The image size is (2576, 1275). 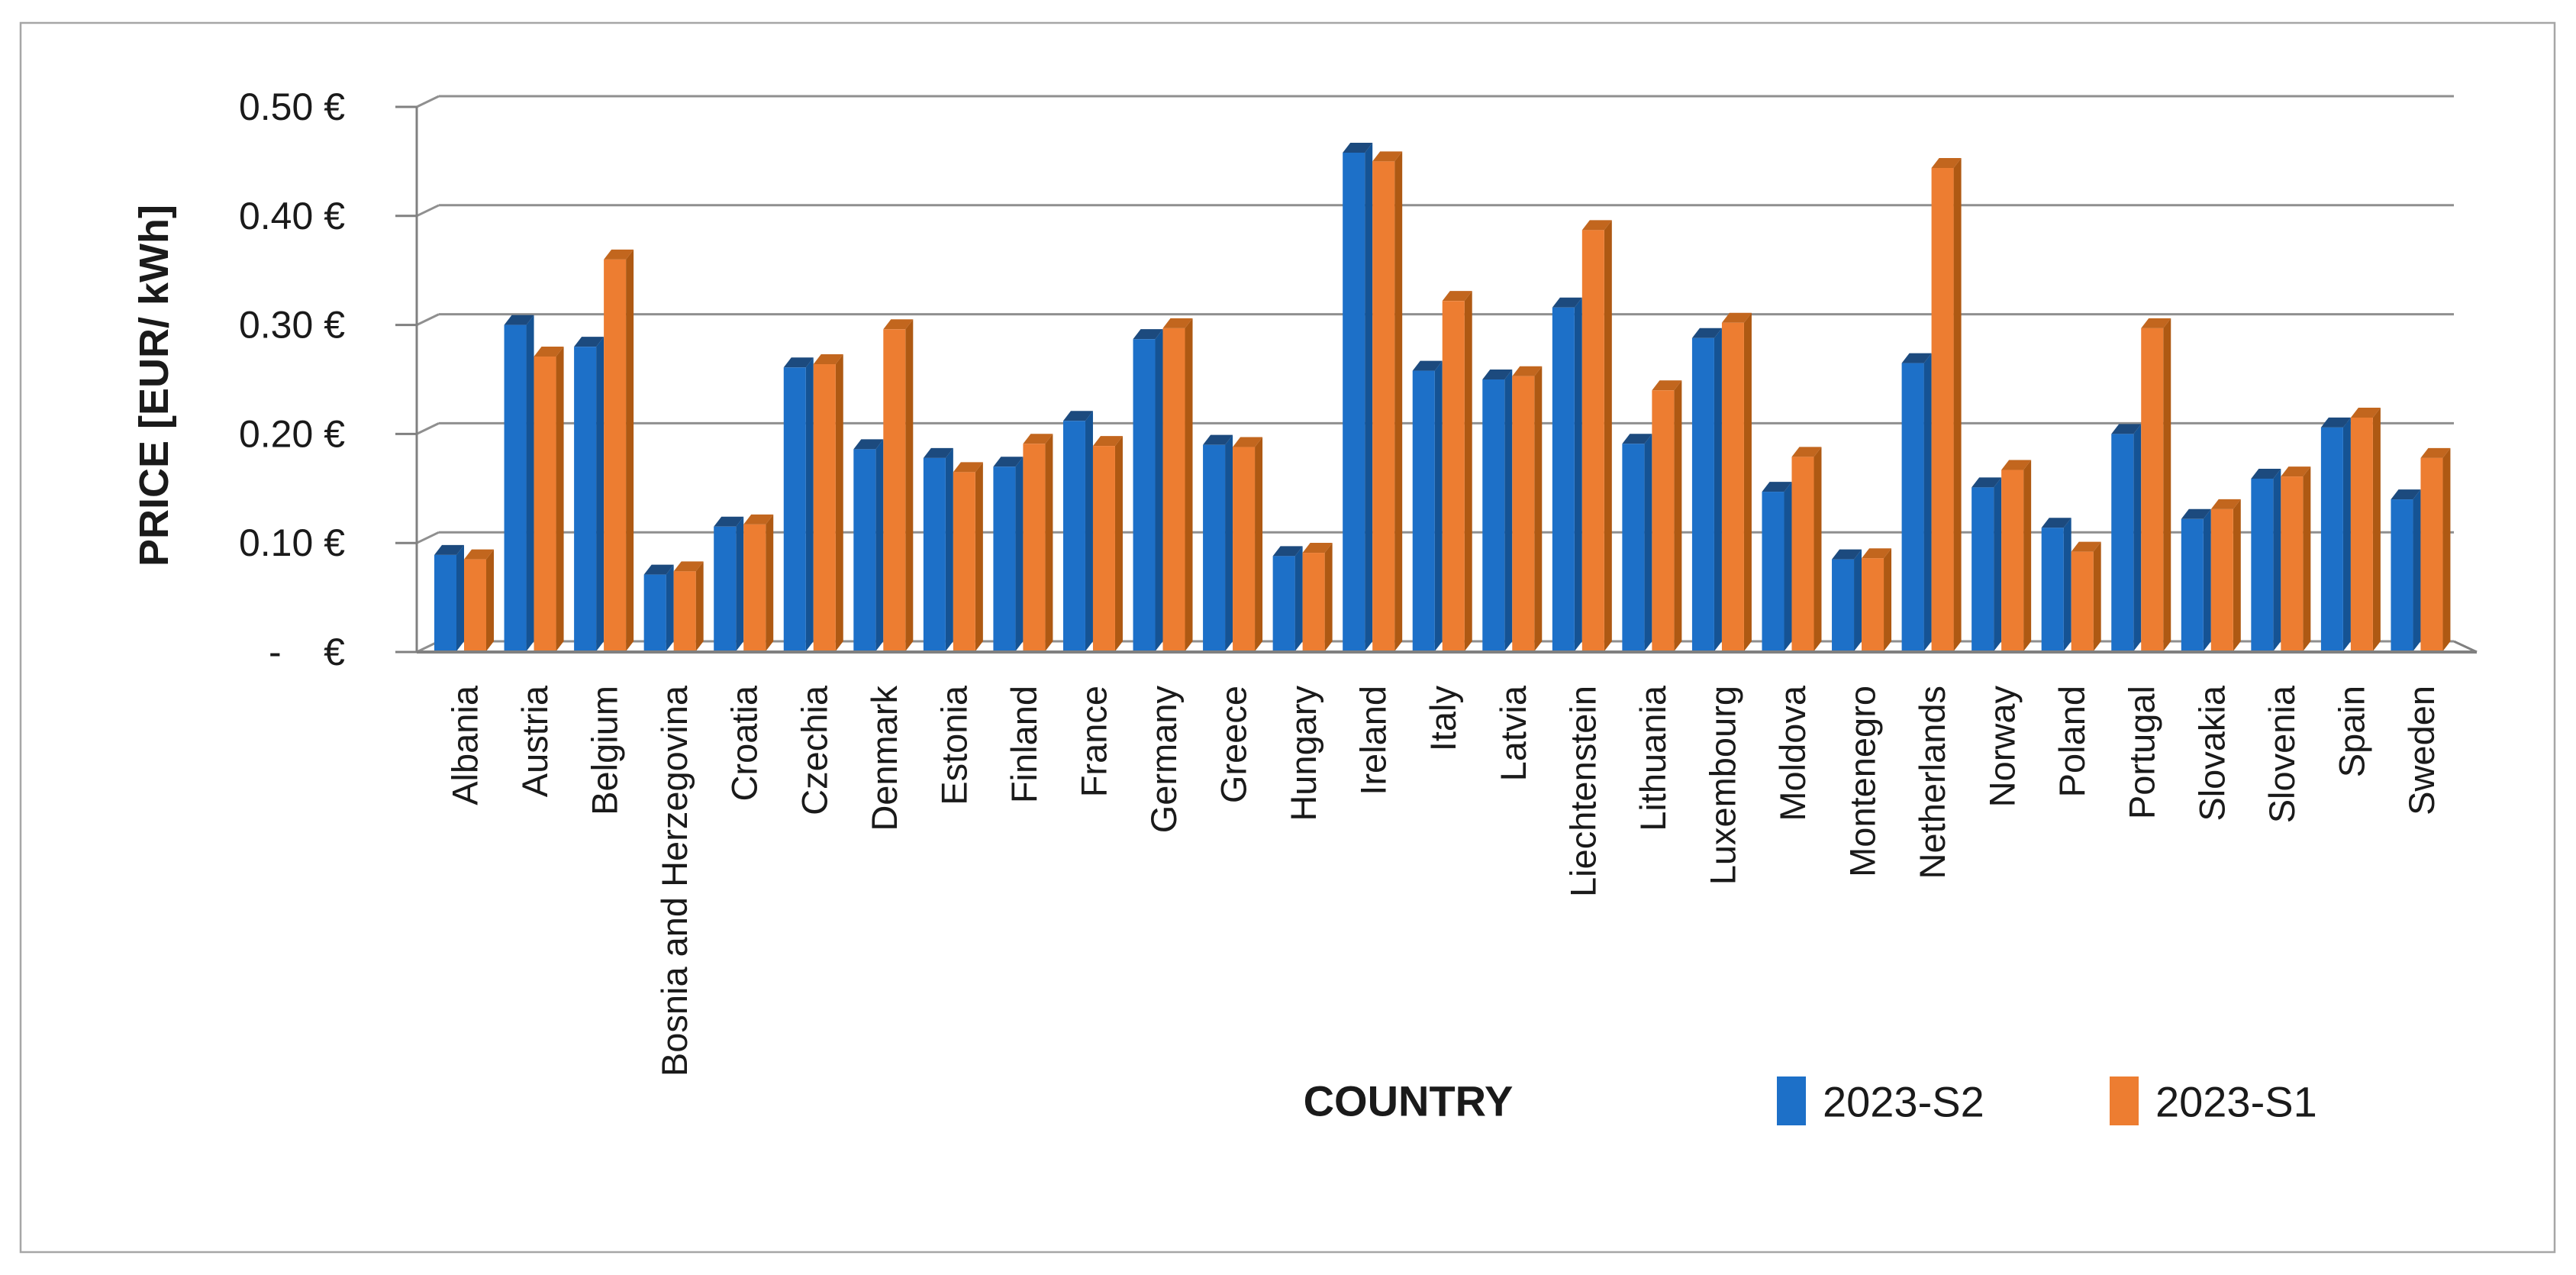 What do you see at coordinates (1008, 462) in the screenshot?
I see `bar-2023-s2-finland-top` at bounding box center [1008, 462].